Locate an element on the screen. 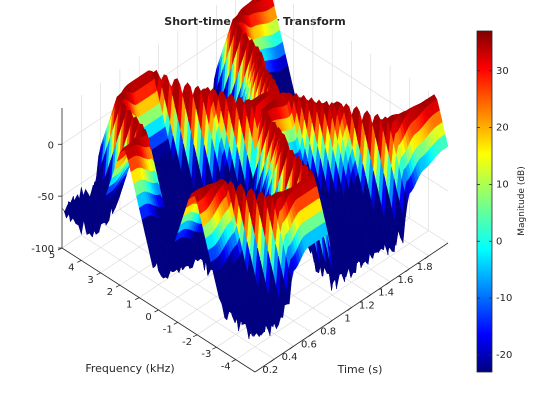 The image size is (560, 420). z-tick-label: -50 is located at coordinates (46, 197).